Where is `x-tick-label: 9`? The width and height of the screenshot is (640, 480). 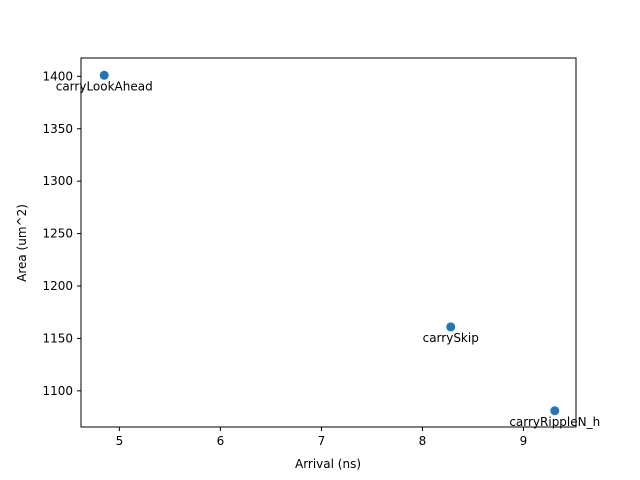 x-tick-label: 9 is located at coordinates (524, 441).